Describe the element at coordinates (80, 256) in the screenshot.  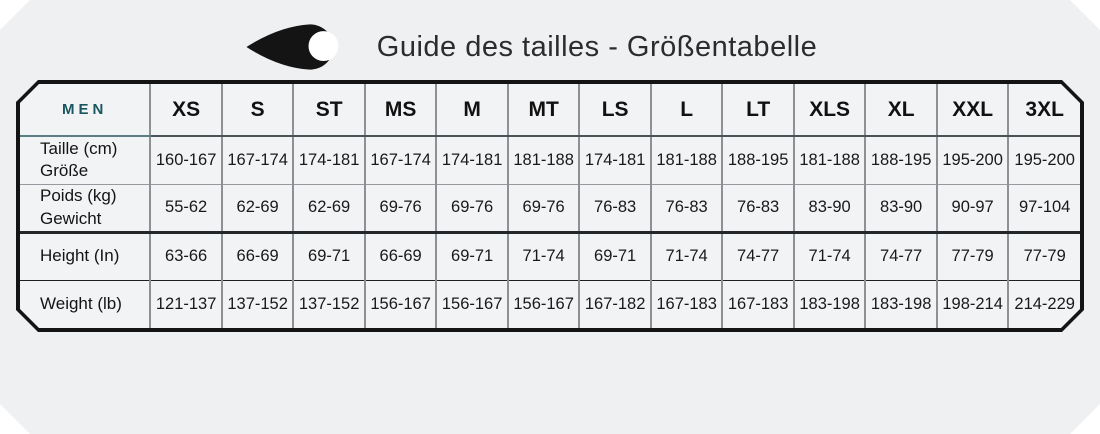
I see `row-label: Height (In)` at that location.